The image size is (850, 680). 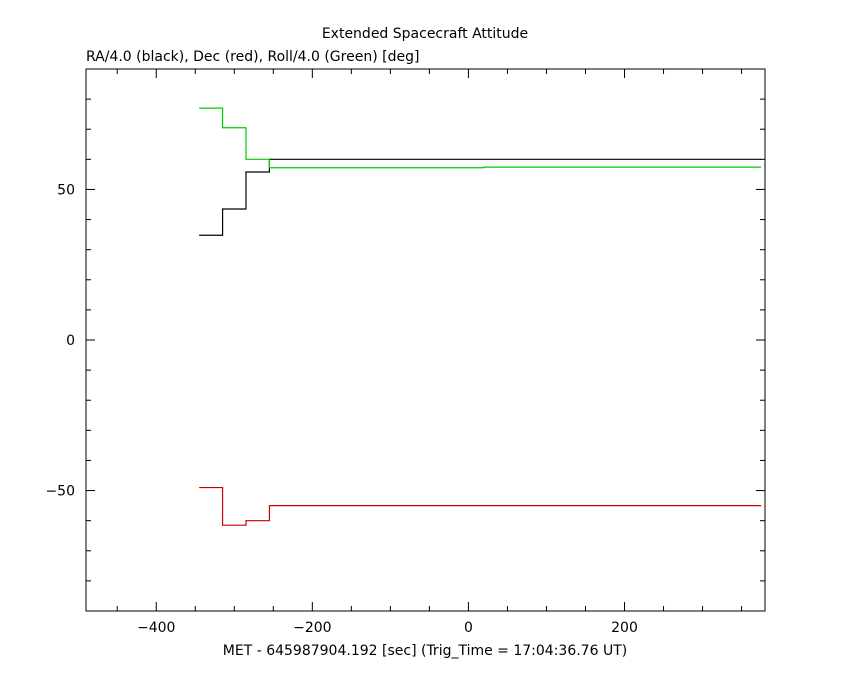 What do you see at coordinates (70, 341) in the screenshot?
I see `y-tick-label: 0` at bounding box center [70, 341].